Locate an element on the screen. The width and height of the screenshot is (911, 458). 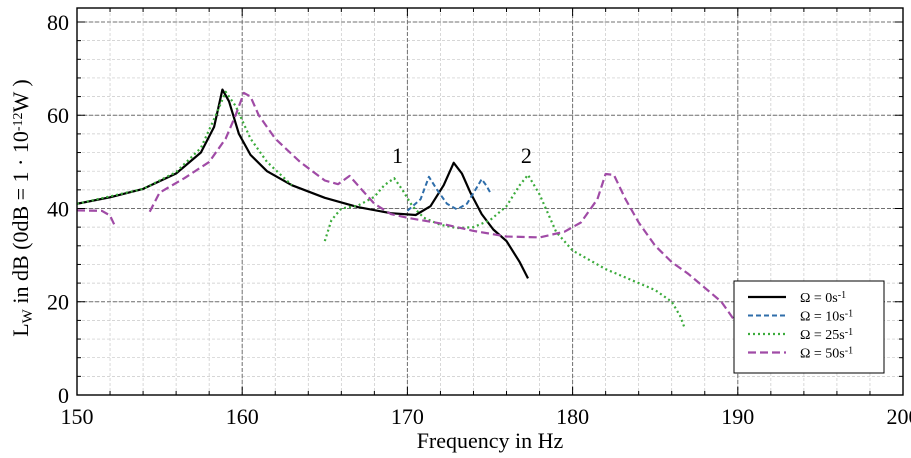
peak-annotation-1: 1 is located at coordinates (397, 155).